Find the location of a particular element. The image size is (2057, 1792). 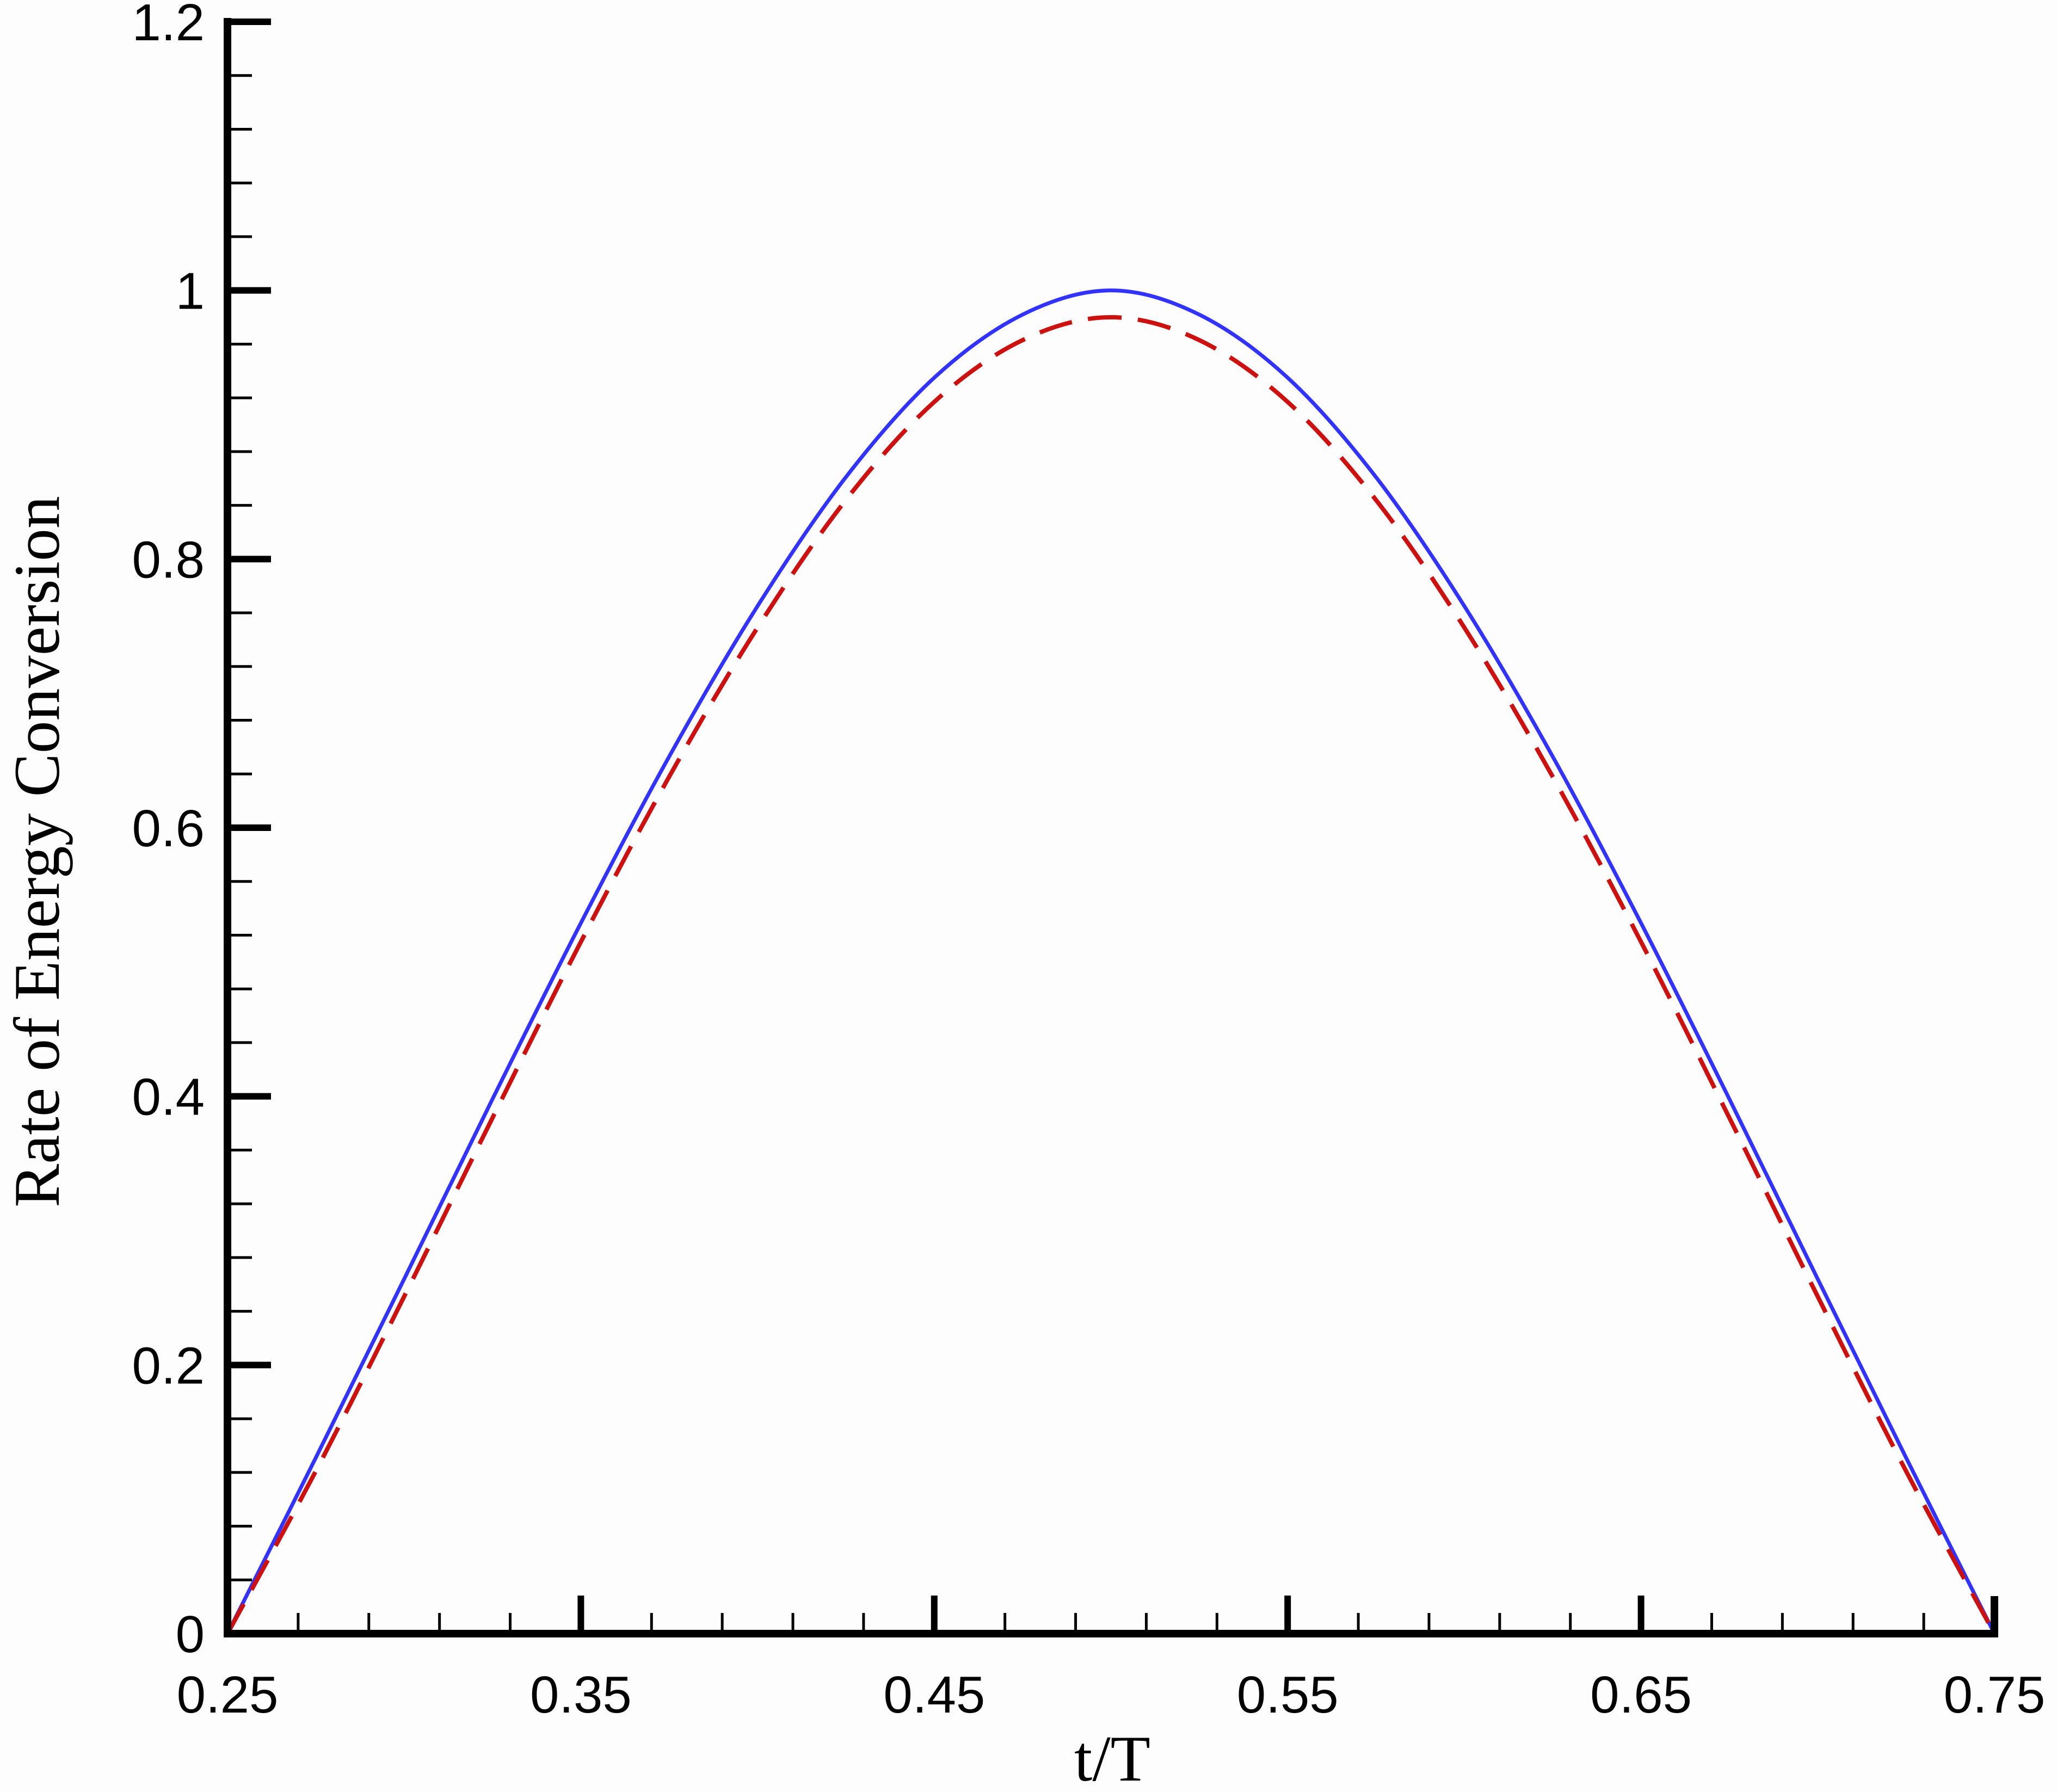

x-tick-label: 0.55 is located at coordinates (1288, 1695).